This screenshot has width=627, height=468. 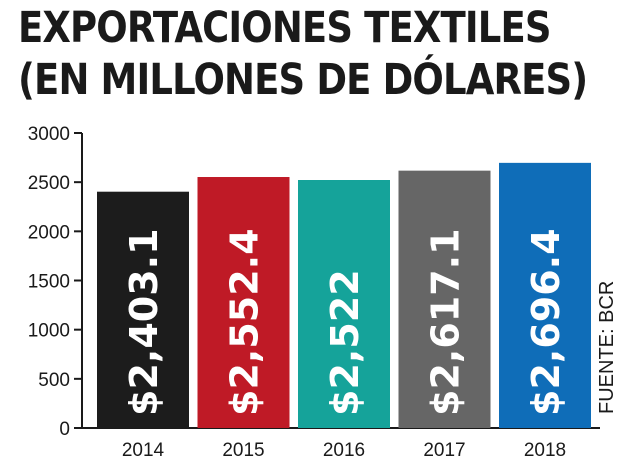 I want to click on x-tick-label: 2015, so click(x=243, y=450).